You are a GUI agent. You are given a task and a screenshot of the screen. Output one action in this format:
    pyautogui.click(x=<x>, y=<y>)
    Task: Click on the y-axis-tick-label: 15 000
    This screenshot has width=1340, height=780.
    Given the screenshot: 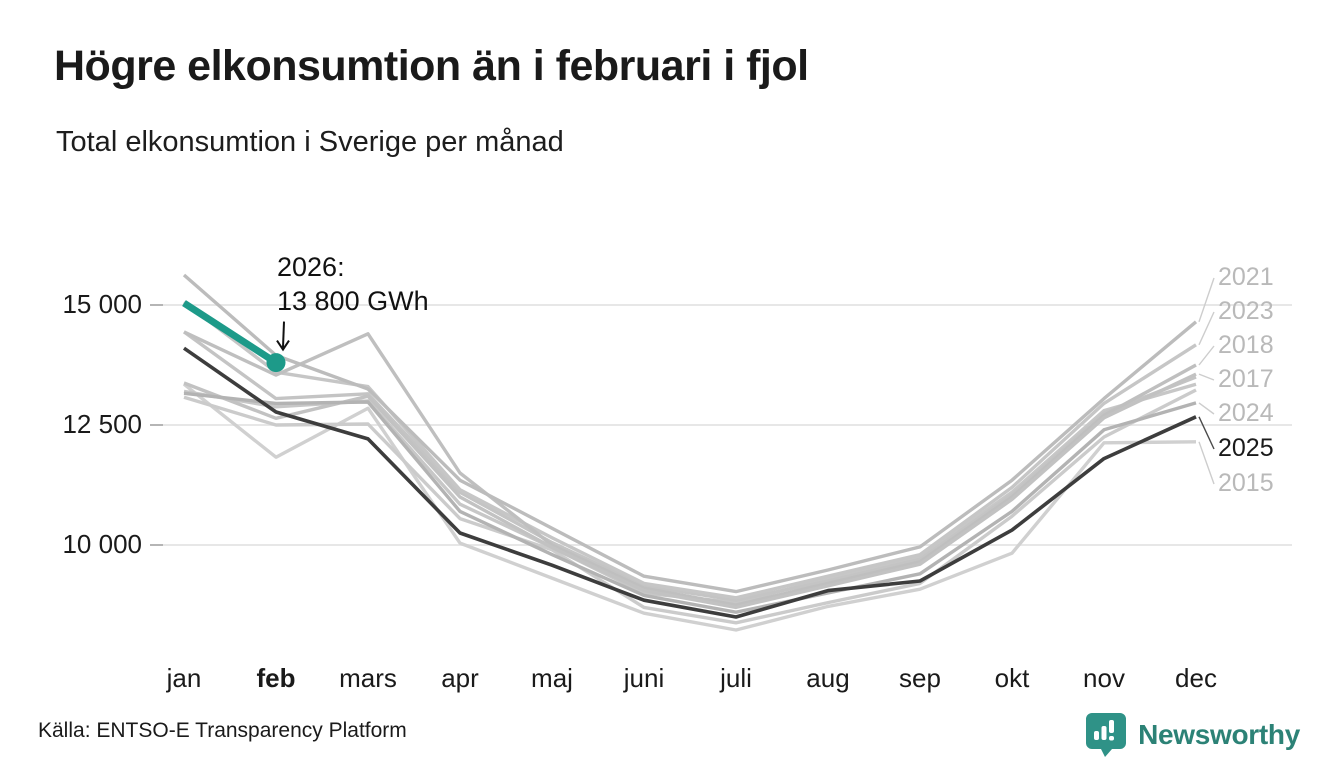 What is the action you would take?
    pyautogui.click(x=102, y=304)
    